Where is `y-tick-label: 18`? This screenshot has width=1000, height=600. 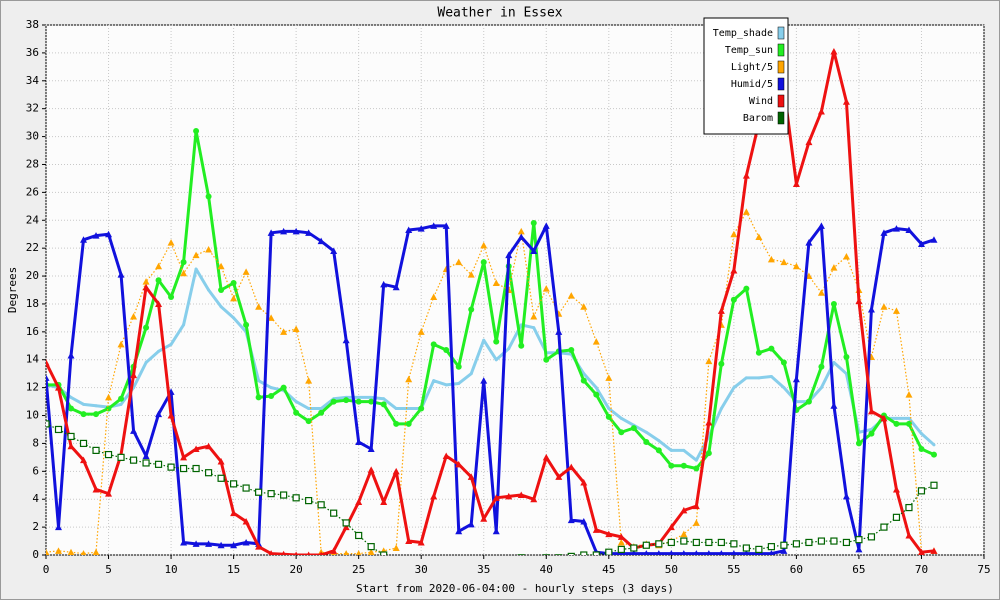 y-tick-label: 18 is located at coordinates (32, 303).